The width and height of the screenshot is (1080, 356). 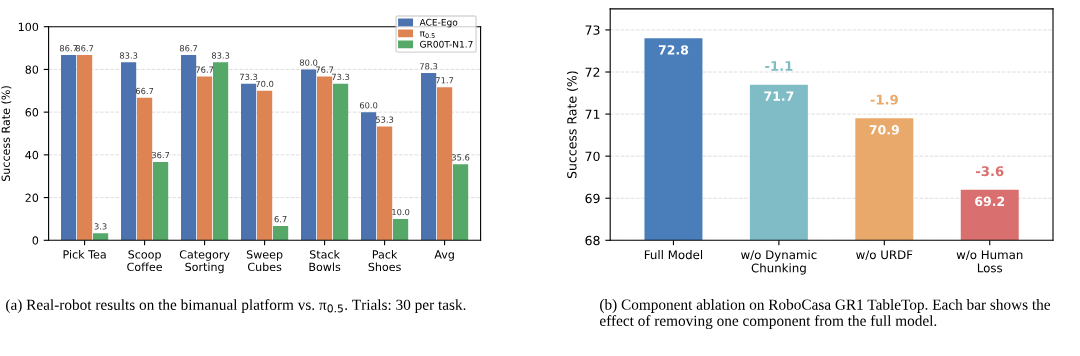 What do you see at coordinates (32, 155) in the screenshot?
I see `y-tick-label: 40` at bounding box center [32, 155].